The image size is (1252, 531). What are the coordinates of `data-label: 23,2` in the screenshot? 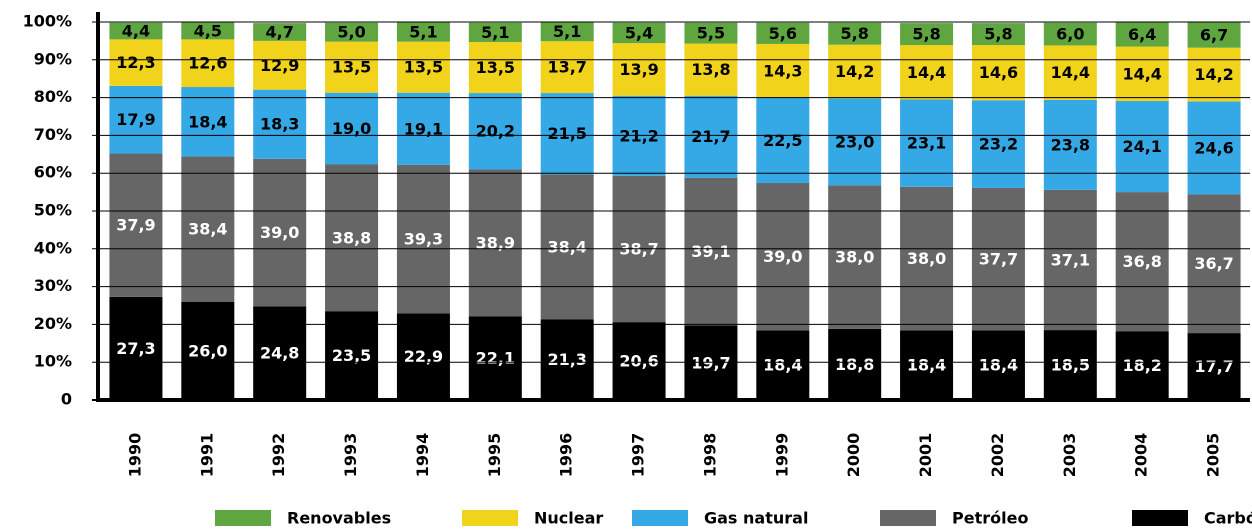 It's located at (998, 144).